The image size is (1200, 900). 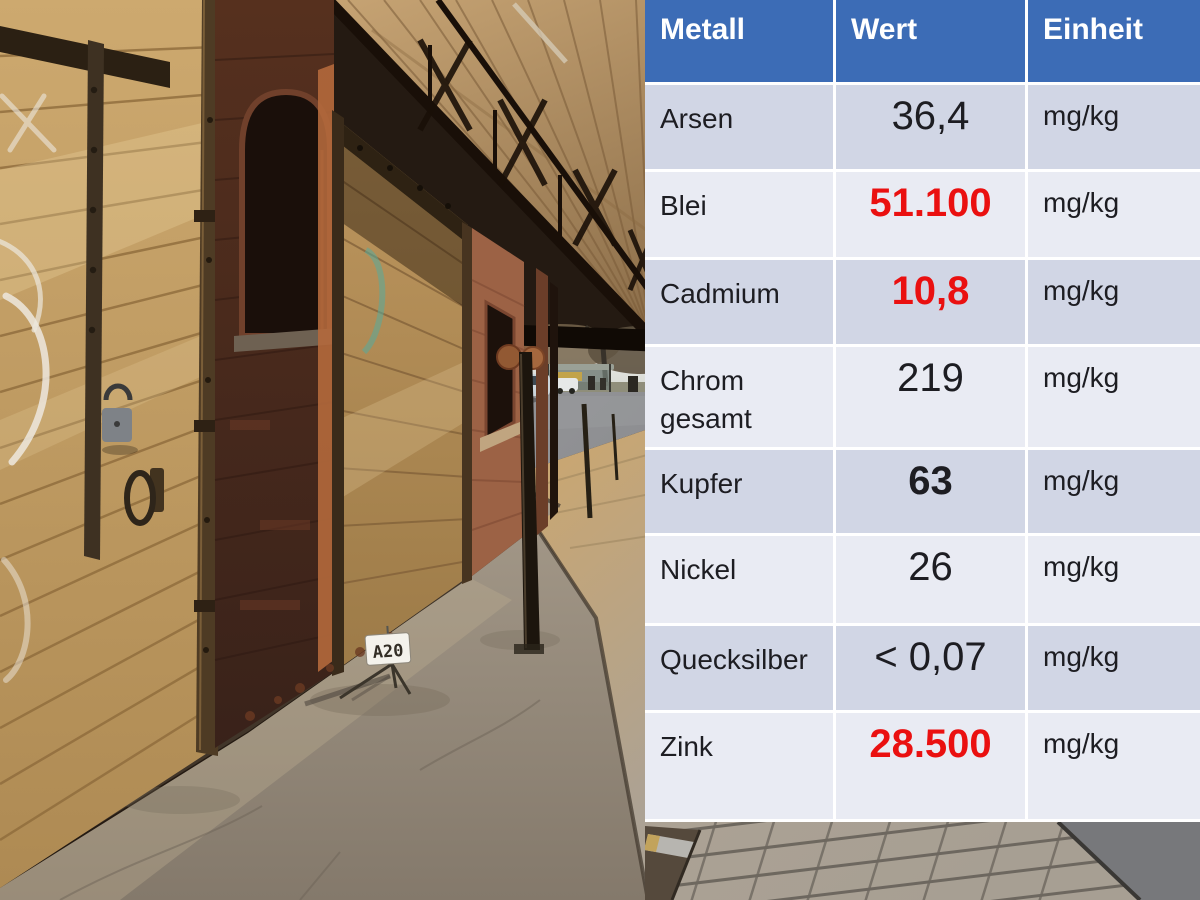 I want to click on door-top-track, so click(x=85, y=57).